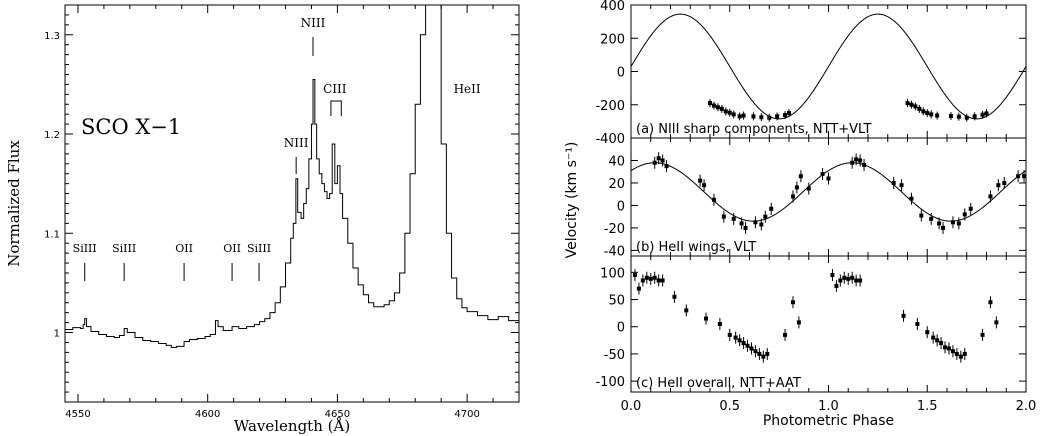 The width and height of the screenshot is (1041, 436). I want to click on ciii-bracket, so click(336, 108).